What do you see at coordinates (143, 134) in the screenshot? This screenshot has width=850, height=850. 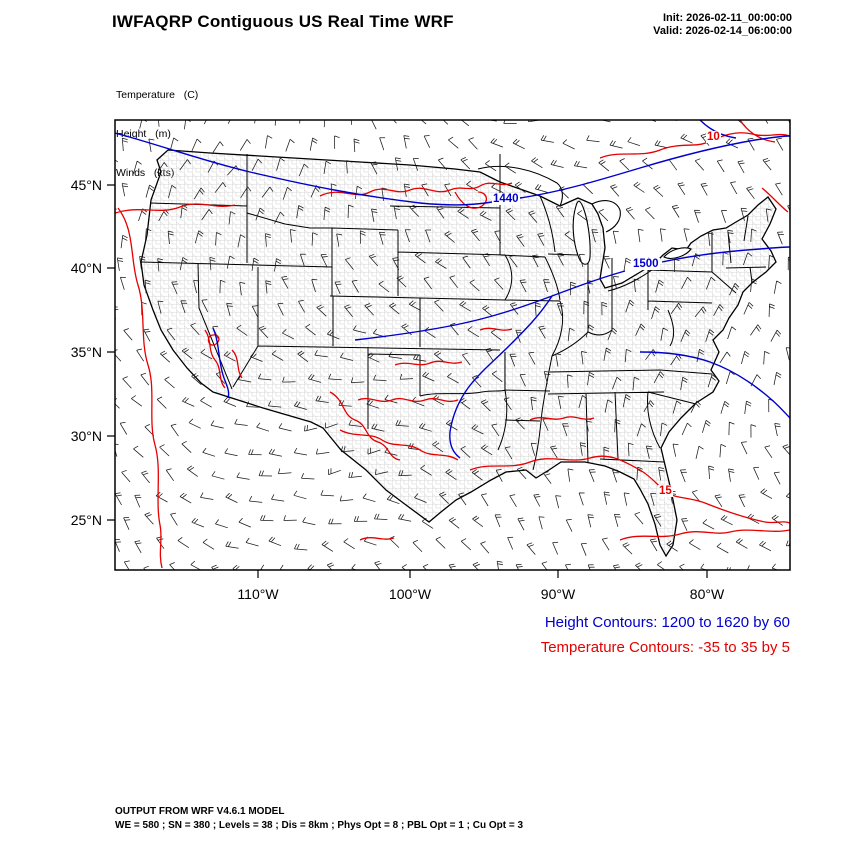 I see `variable-height: Height (m)` at bounding box center [143, 134].